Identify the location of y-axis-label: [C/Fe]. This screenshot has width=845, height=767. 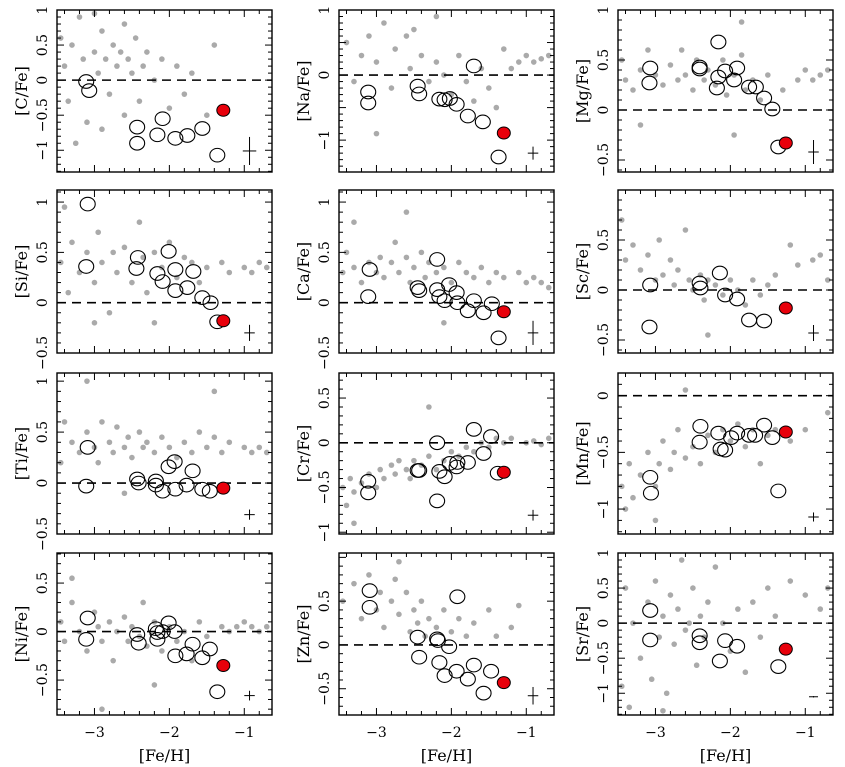
(21, 91).